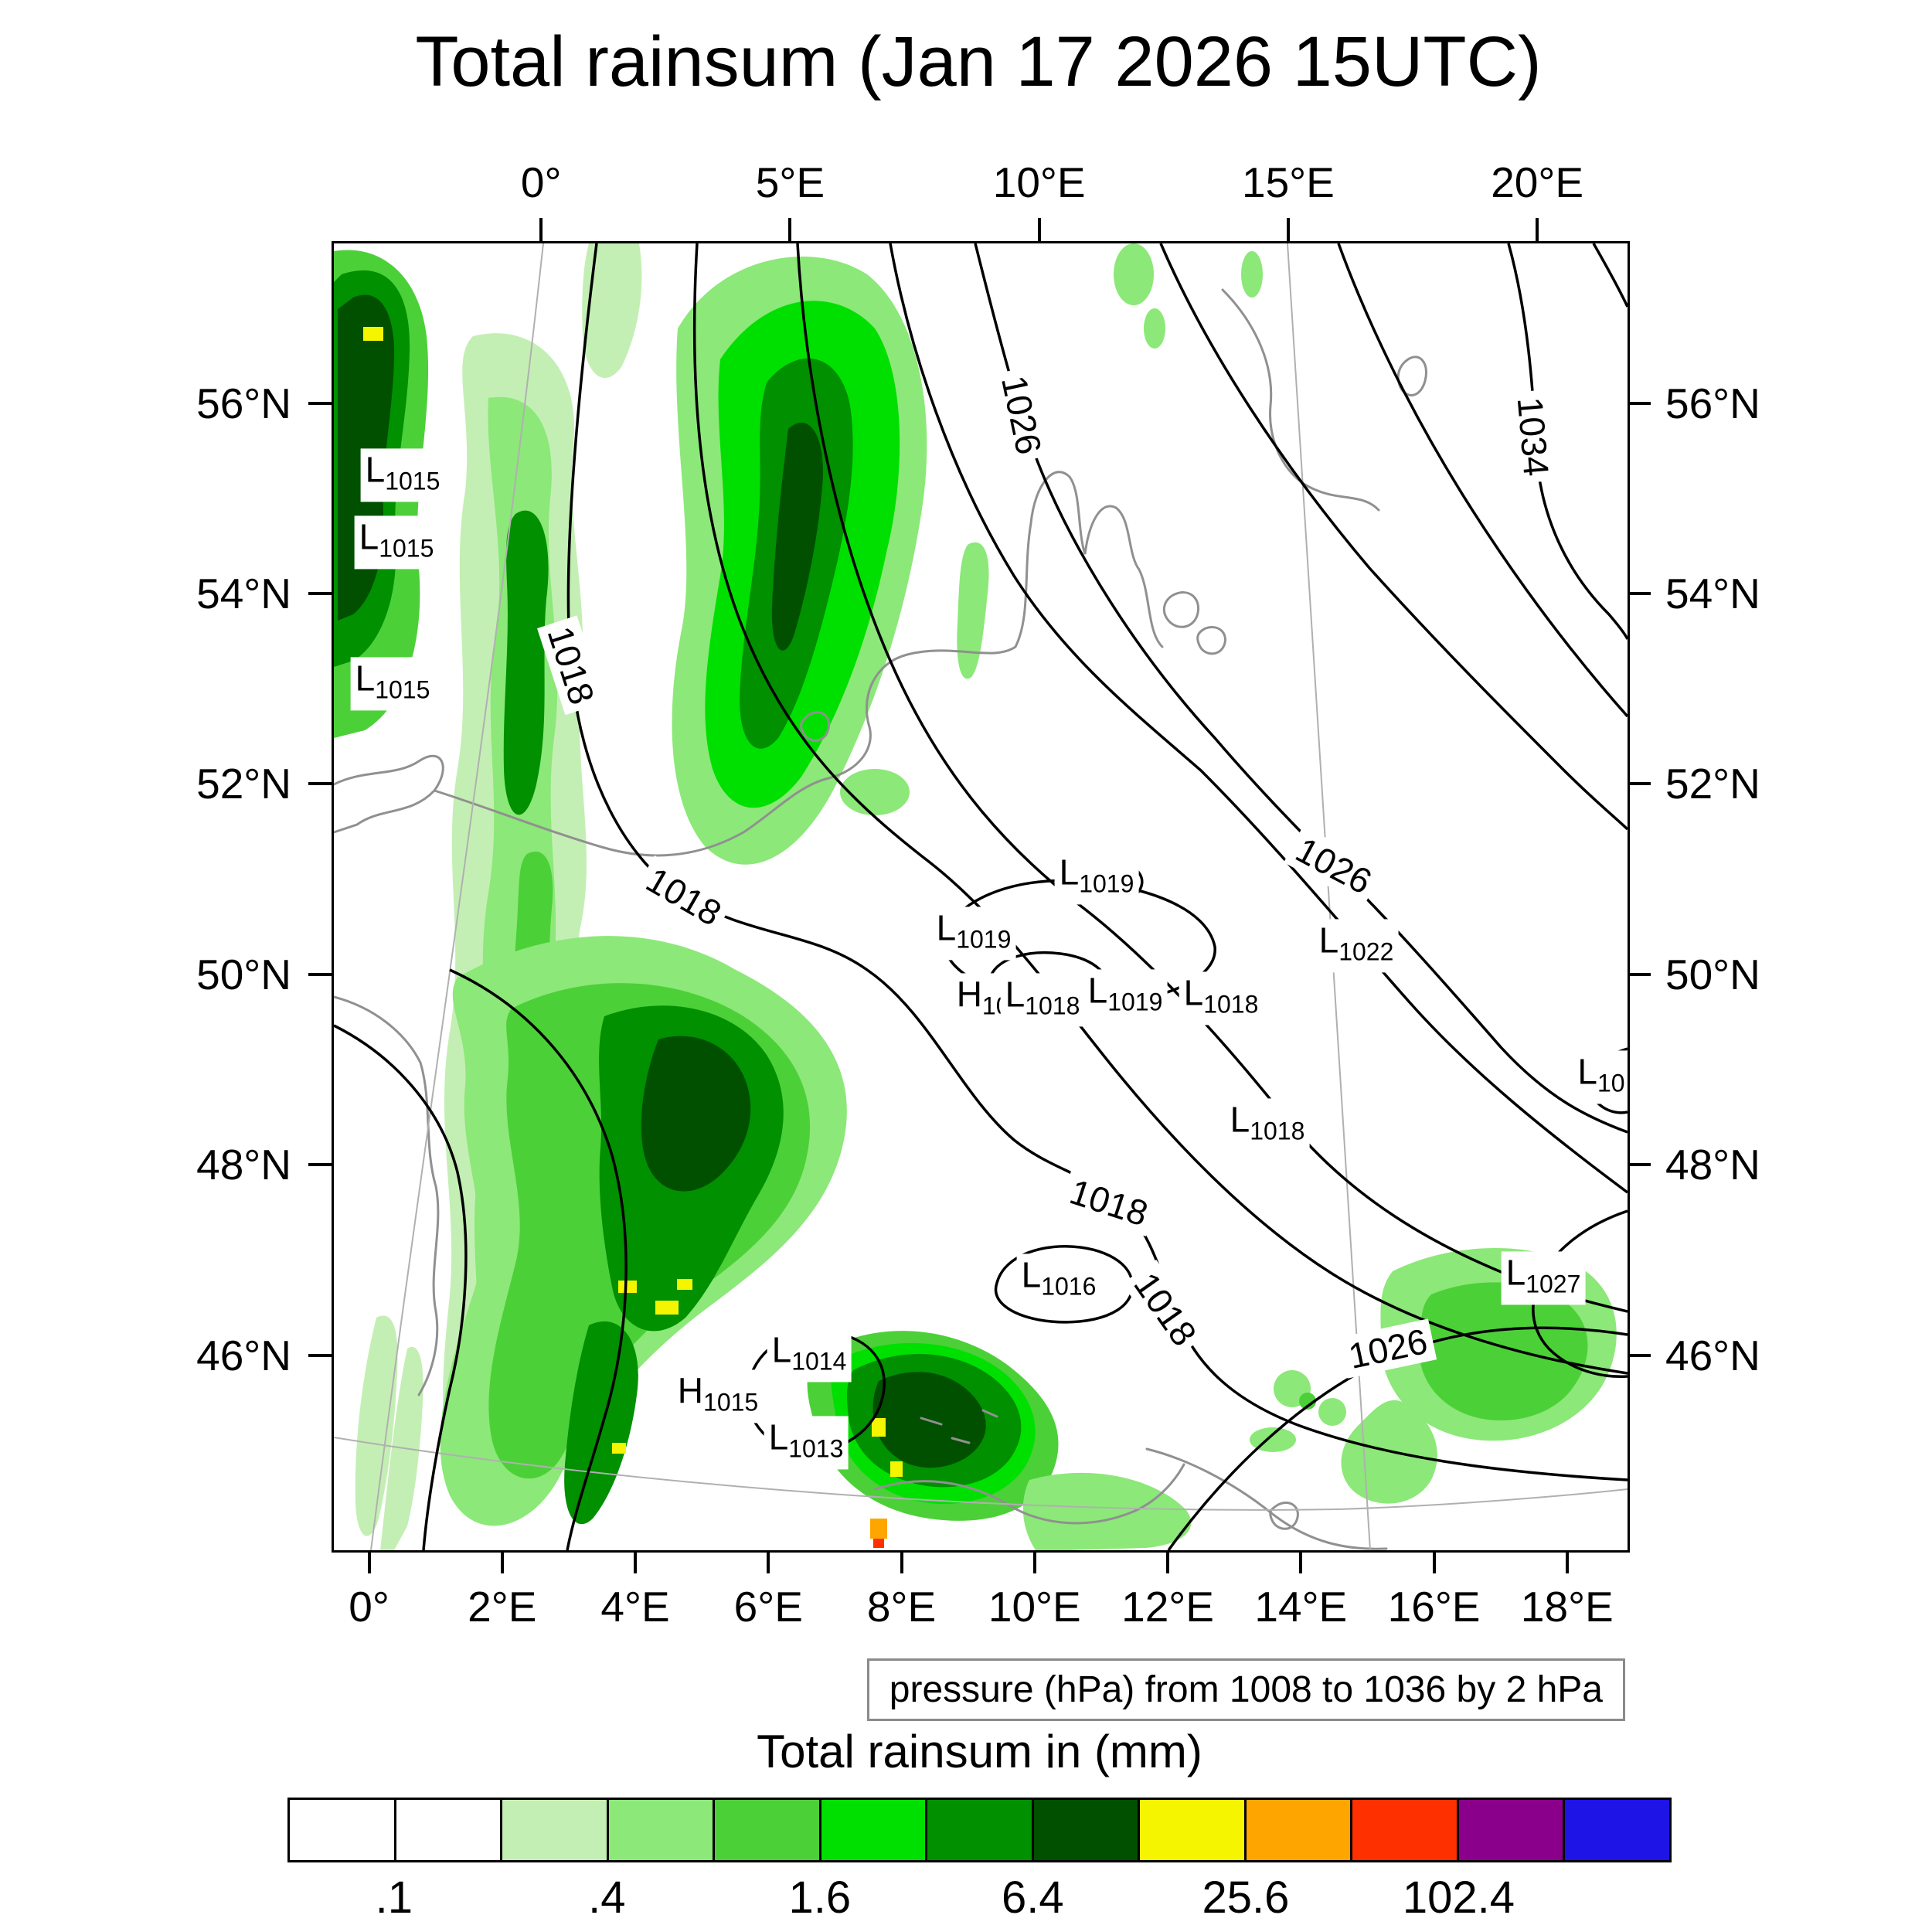 This screenshot has height=1932, width=1932. I want to click on pressure-center-label: L1014, so click(809, 1355).